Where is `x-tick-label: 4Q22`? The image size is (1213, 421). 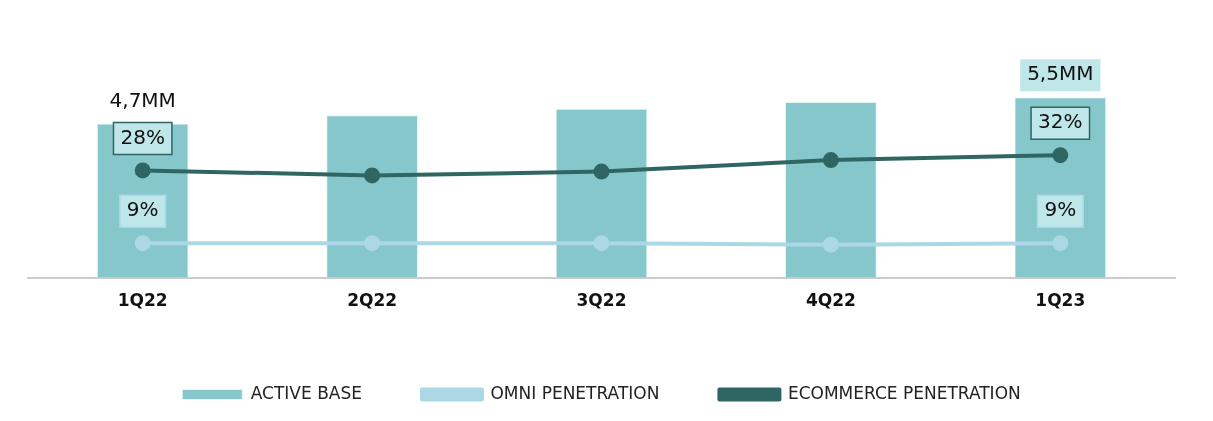 x-tick-label: 4Q22 is located at coordinates (830, 300).